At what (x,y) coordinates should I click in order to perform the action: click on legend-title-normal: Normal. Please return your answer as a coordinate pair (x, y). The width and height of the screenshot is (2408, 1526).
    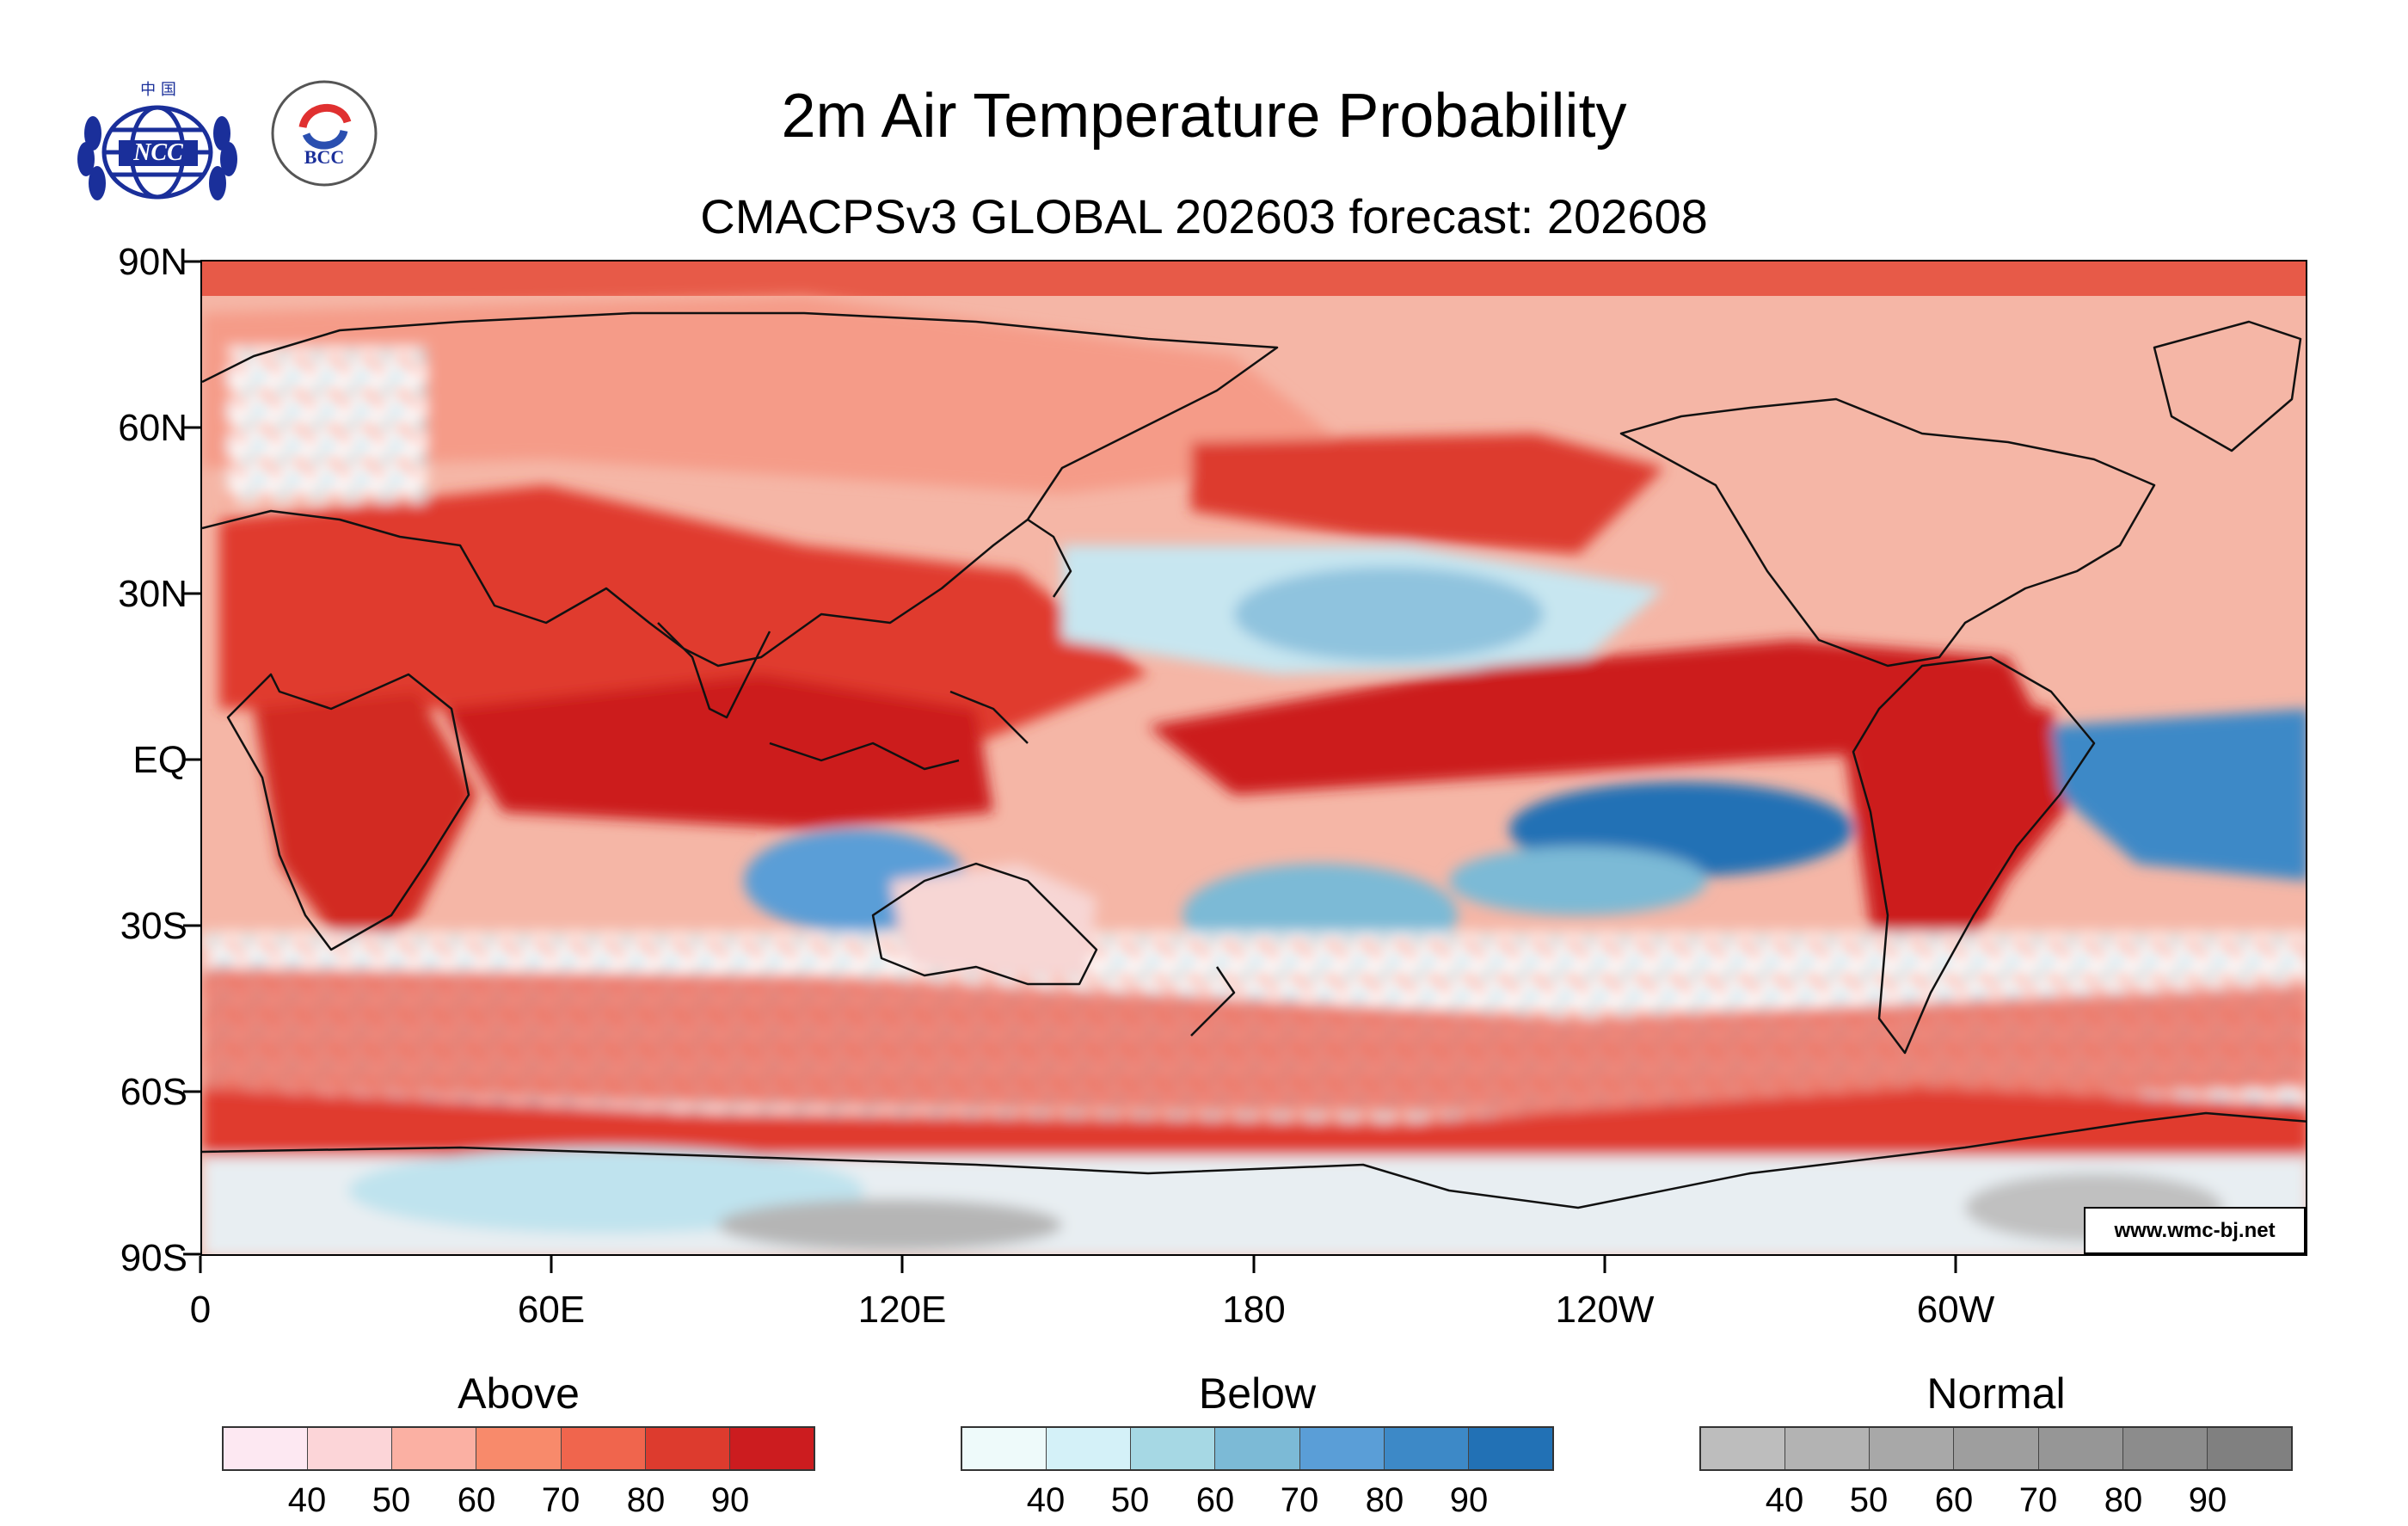
    Looking at the image, I should click on (1996, 1393).